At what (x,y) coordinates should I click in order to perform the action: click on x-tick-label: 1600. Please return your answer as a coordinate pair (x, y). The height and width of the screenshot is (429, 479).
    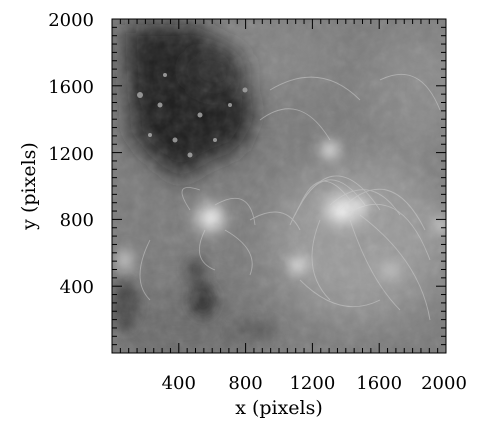
    Looking at the image, I should click on (379, 383).